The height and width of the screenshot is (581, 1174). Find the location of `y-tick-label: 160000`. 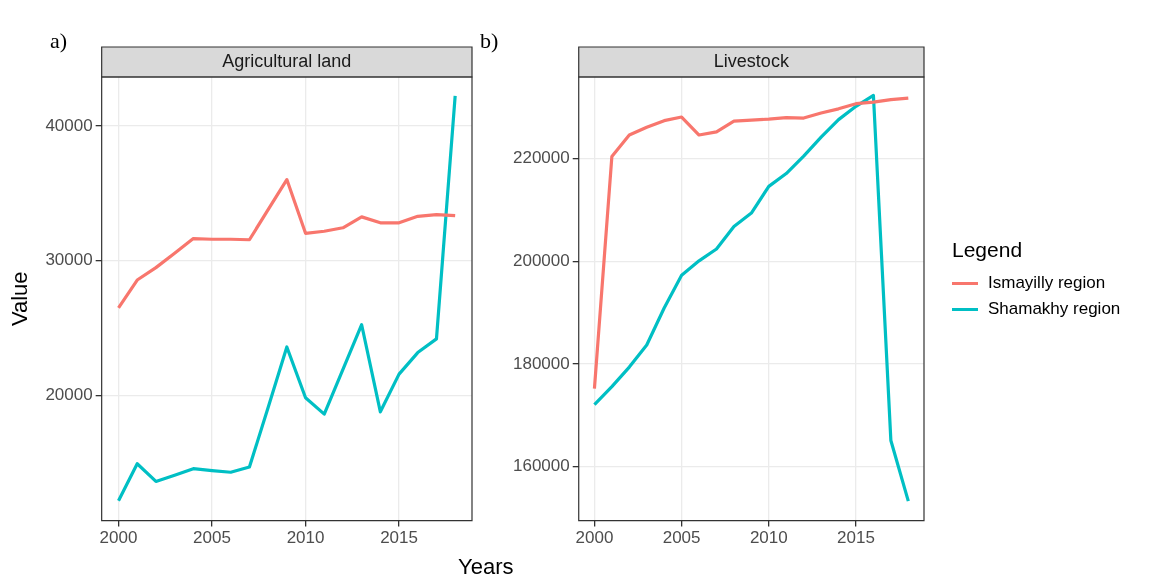

y-tick-label: 160000 is located at coordinates (541, 466).